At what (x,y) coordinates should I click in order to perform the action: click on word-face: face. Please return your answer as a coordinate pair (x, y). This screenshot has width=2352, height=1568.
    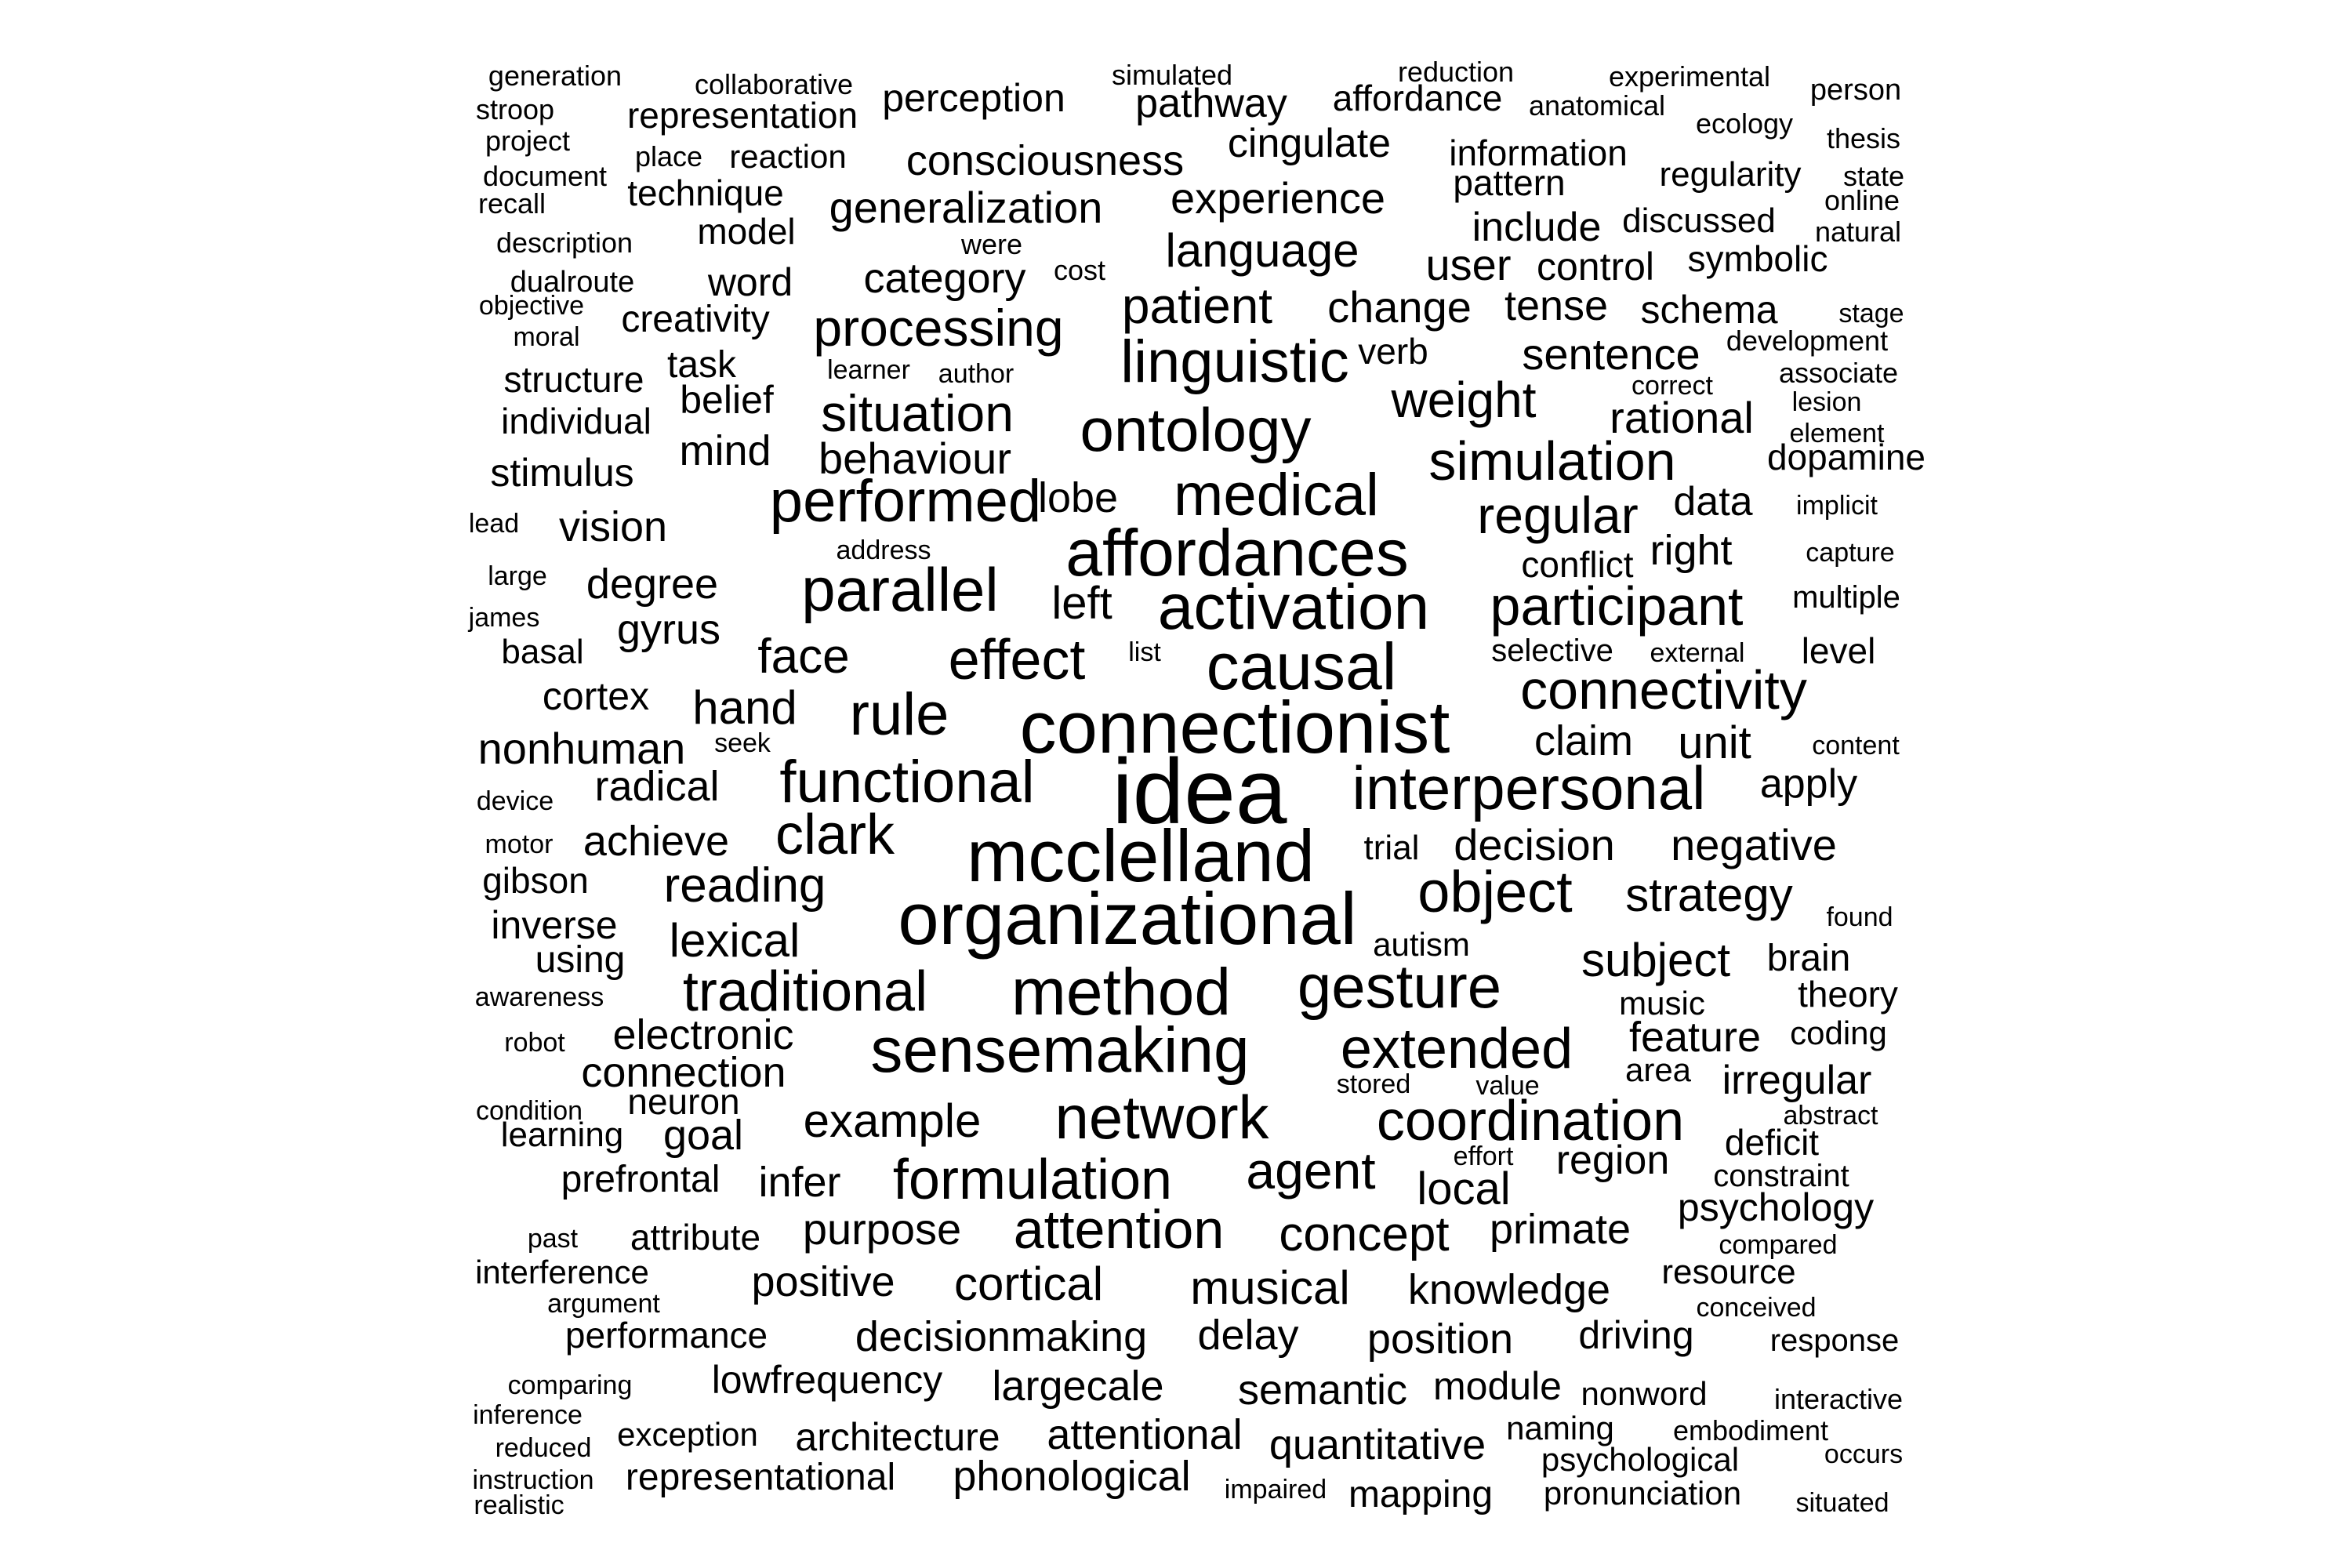
    Looking at the image, I should click on (803, 657).